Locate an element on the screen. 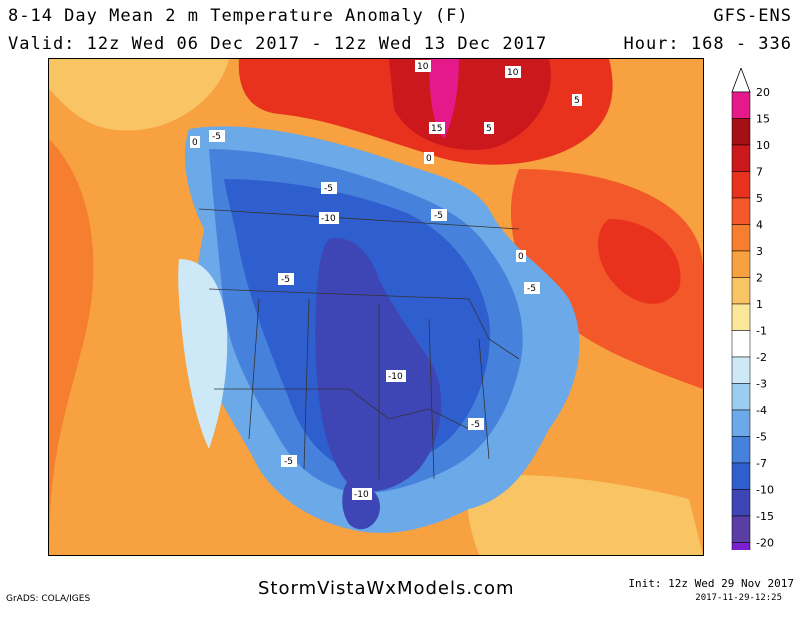 This screenshot has width=804, height=619. west-neutral-area is located at coordinates (203, 354).